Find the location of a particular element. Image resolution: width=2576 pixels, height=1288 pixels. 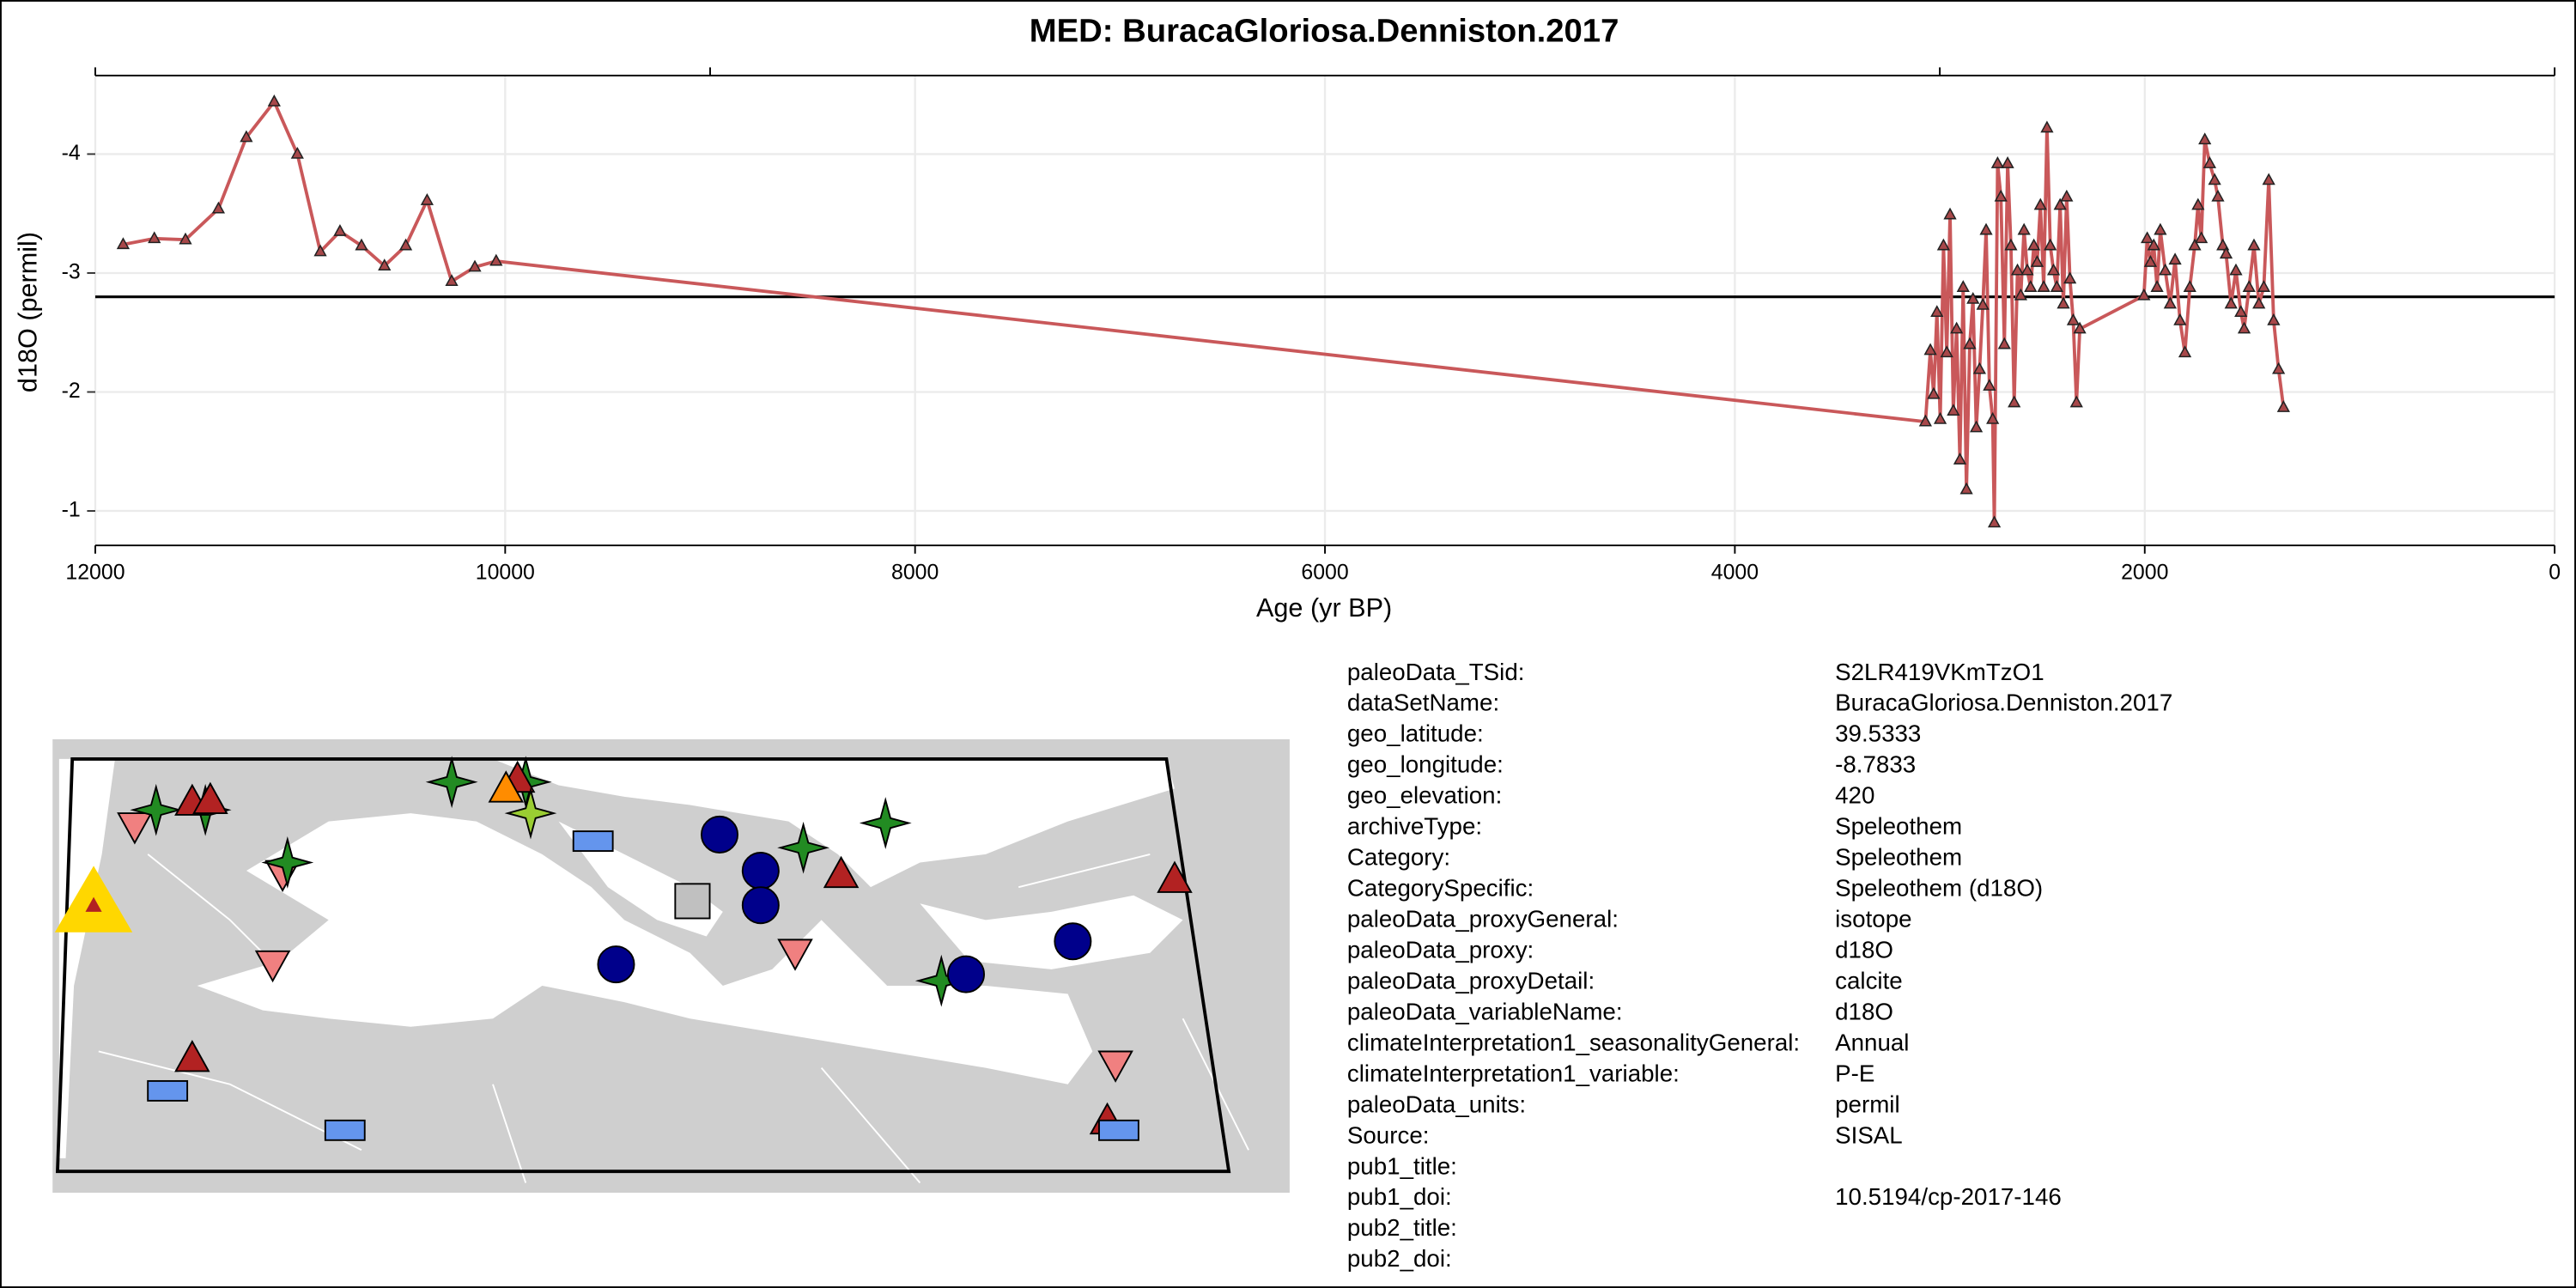

x-tick-label: 4000 is located at coordinates (1735, 572).